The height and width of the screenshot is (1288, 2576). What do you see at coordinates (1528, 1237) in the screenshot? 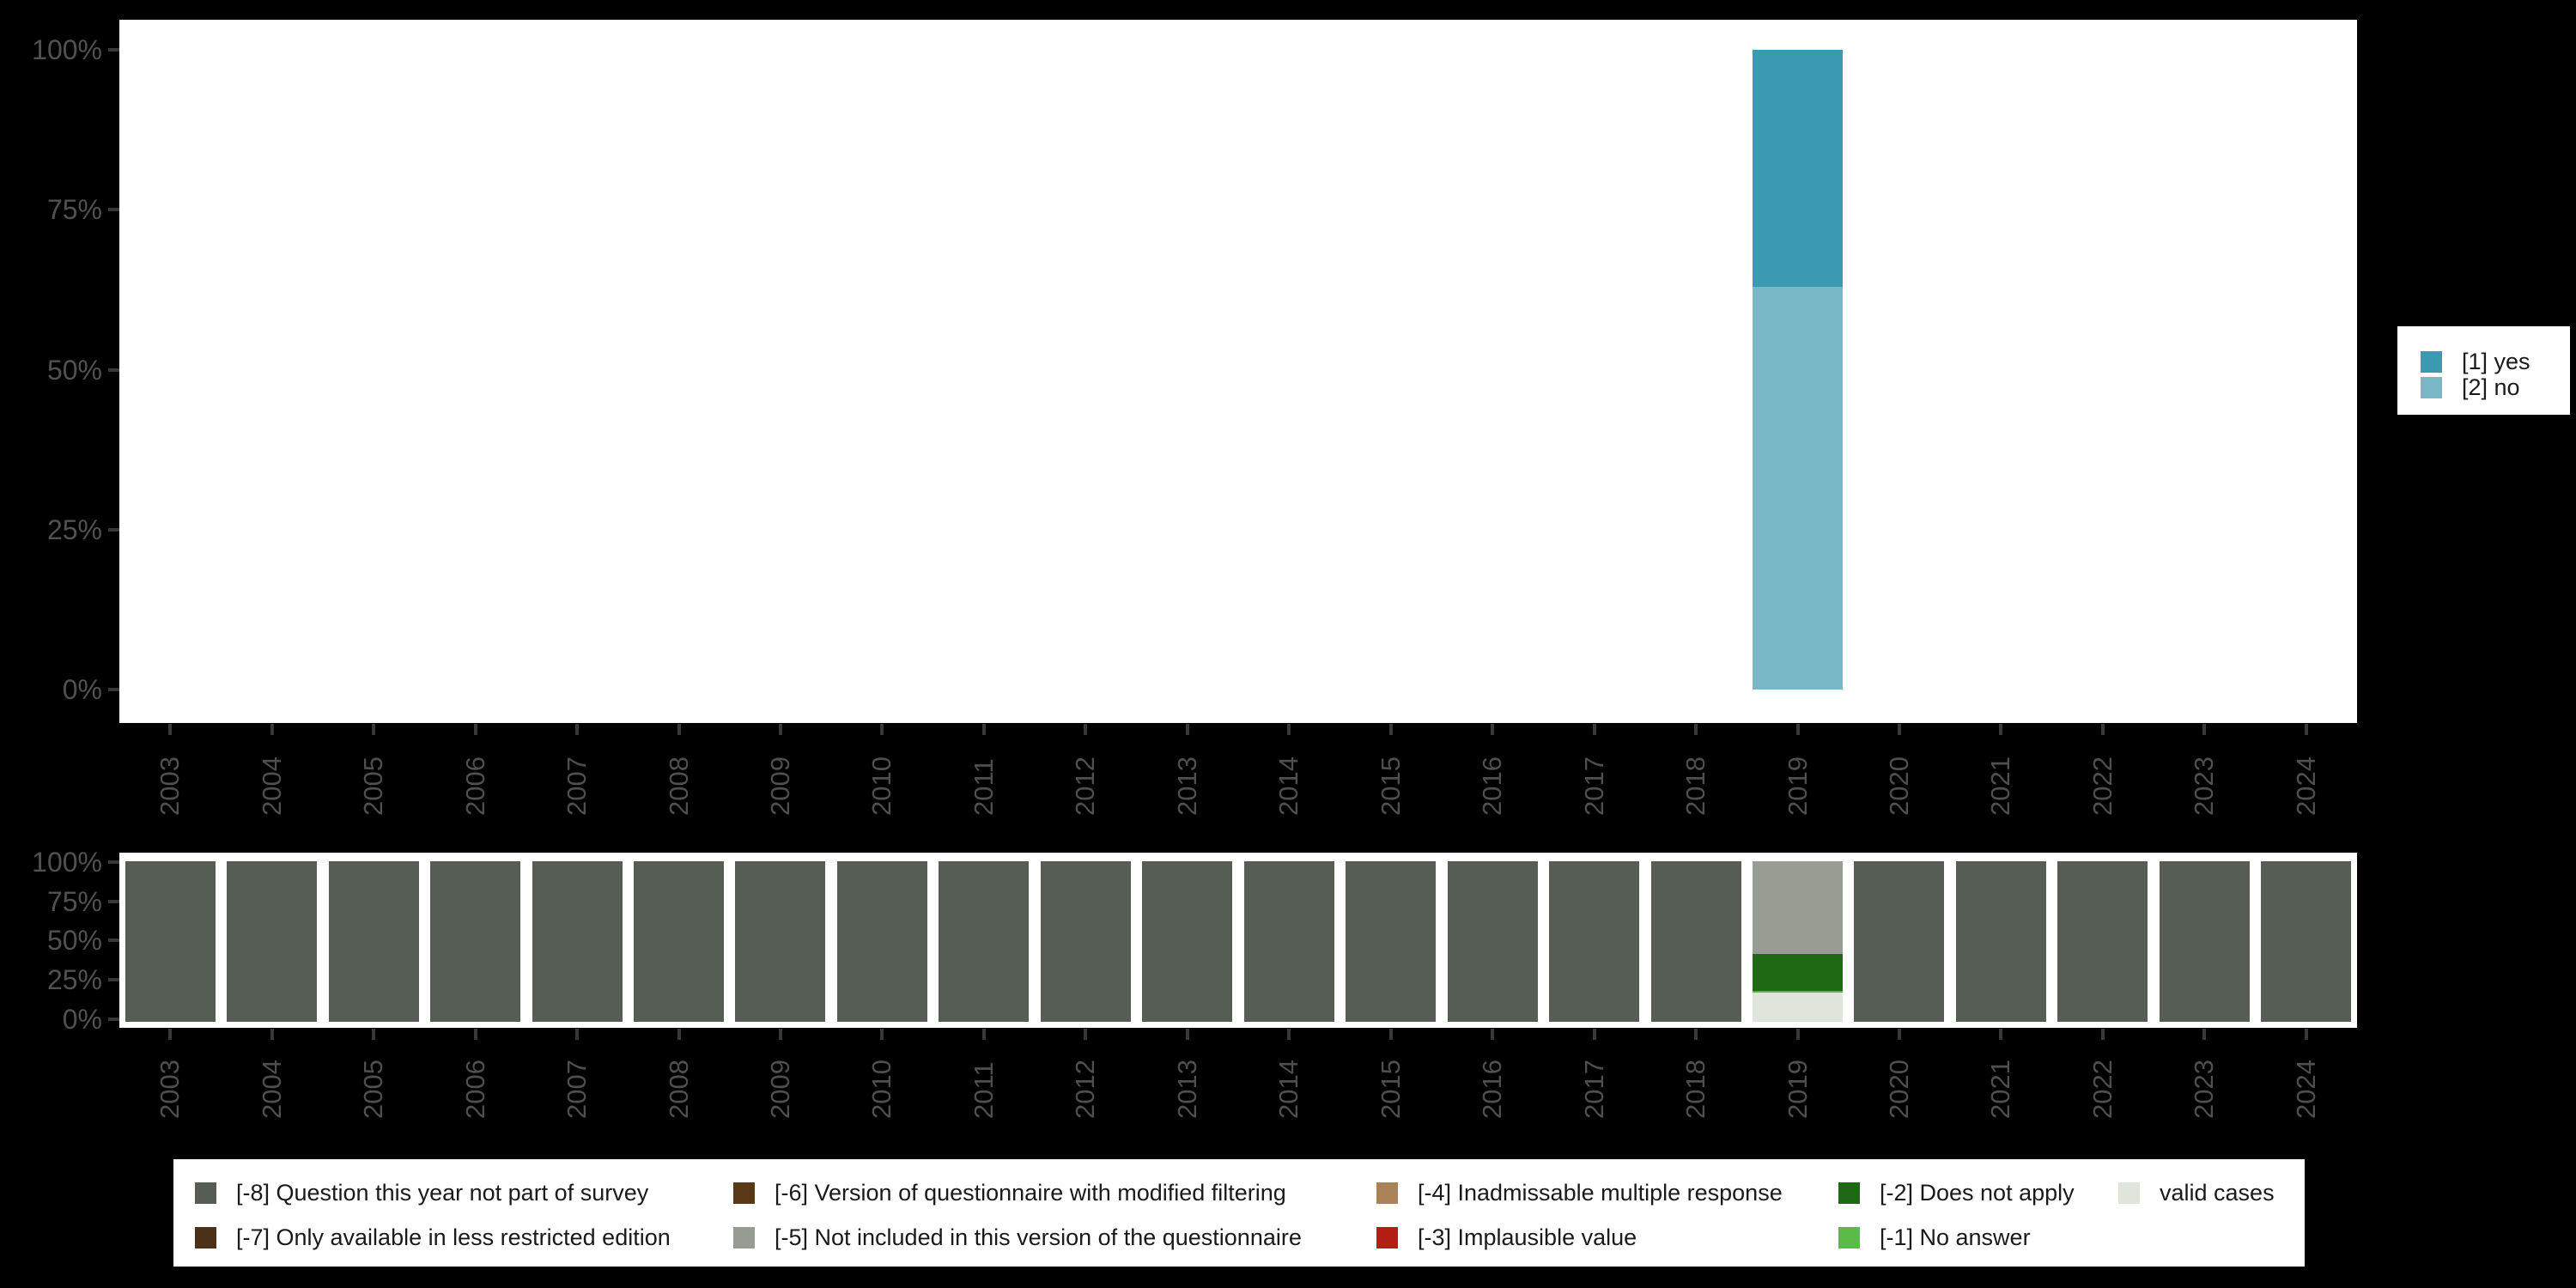
I see `legend-label: [-3] Implausible value` at bounding box center [1528, 1237].